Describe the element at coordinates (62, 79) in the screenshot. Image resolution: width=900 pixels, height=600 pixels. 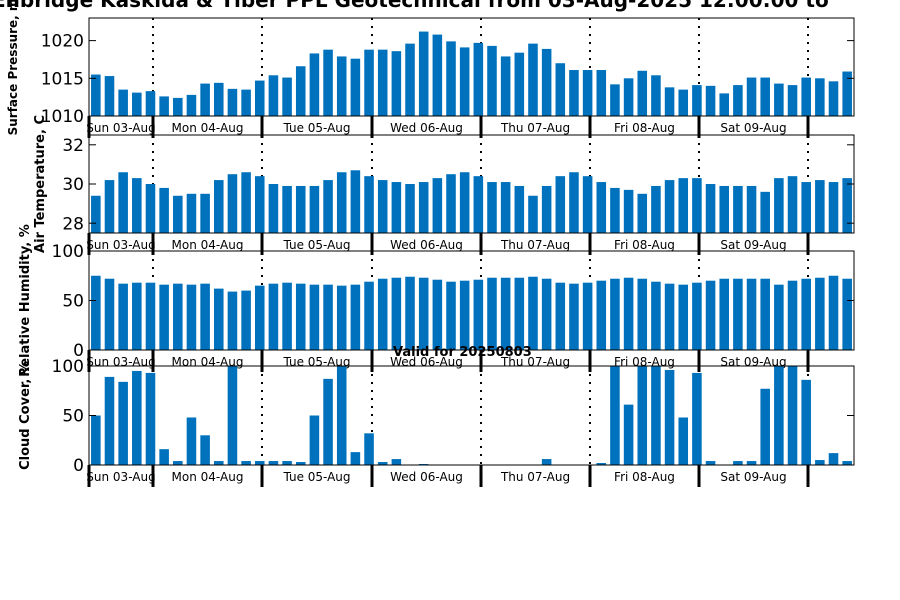
I see `y-tick-label: 1015` at that location.